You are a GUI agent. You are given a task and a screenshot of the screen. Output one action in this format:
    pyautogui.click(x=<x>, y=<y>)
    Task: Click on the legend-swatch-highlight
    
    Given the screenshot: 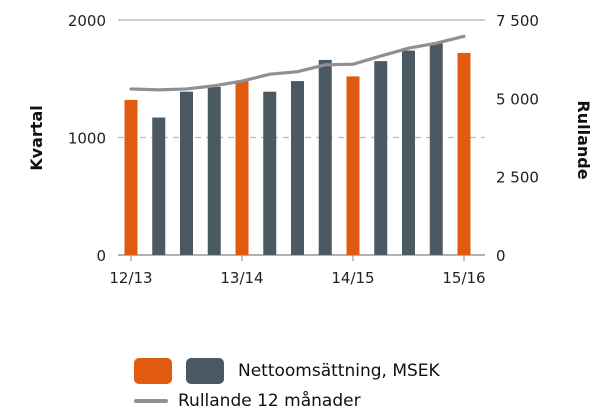 What is the action you would take?
    pyautogui.click(x=153, y=371)
    